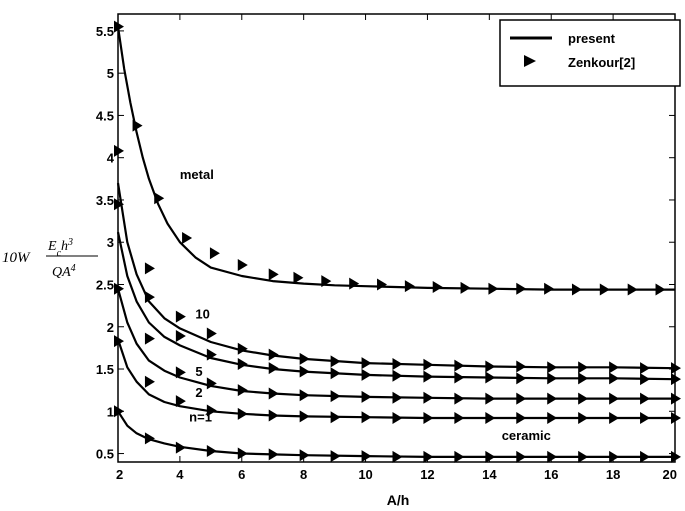 The height and width of the screenshot is (511, 685). What do you see at coordinates (105, 200) in the screenshot?
I see `y-tick-label: 3.5` at bounding box center [105, 200].